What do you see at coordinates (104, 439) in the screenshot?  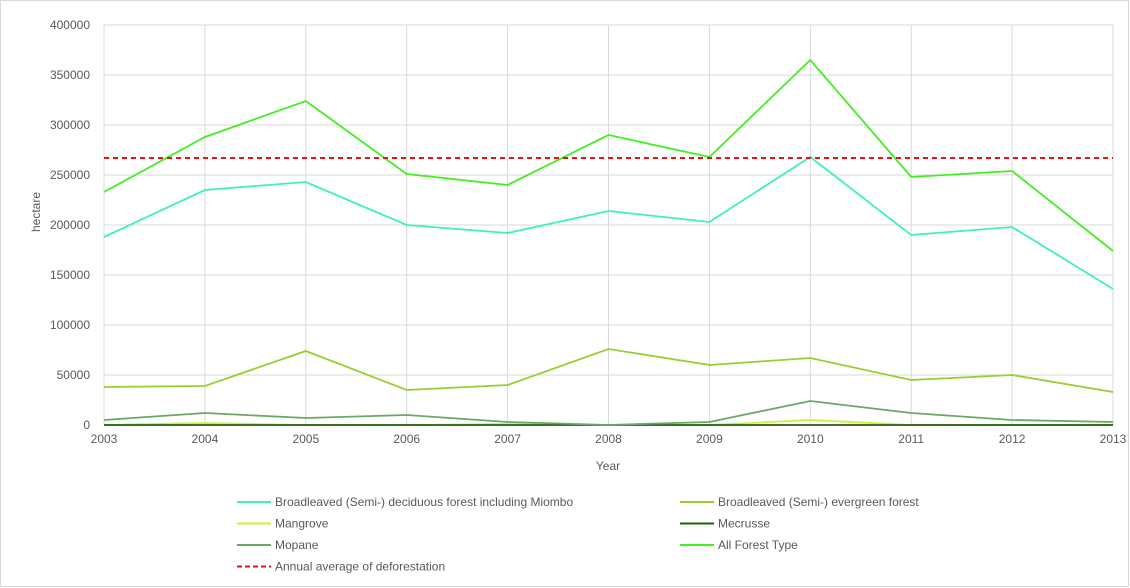 I see `x-tick-label: 2003` at bounding box center [104, 439].